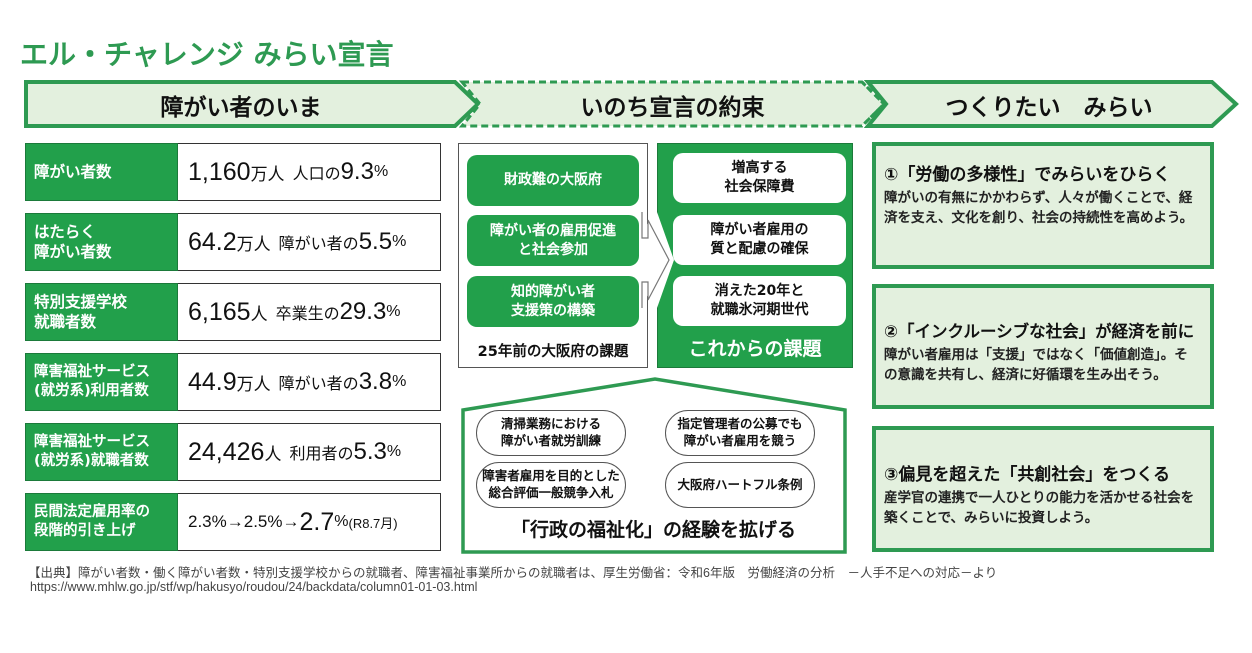 Image resolution: width=1252 pixels, height=653 pixels. What do you see at coordinates (1027, 475) in the screenshot?
I see `vision-title: ③偏見を超えた「共創社会」をつくる` at bounding box center [1027, 475].